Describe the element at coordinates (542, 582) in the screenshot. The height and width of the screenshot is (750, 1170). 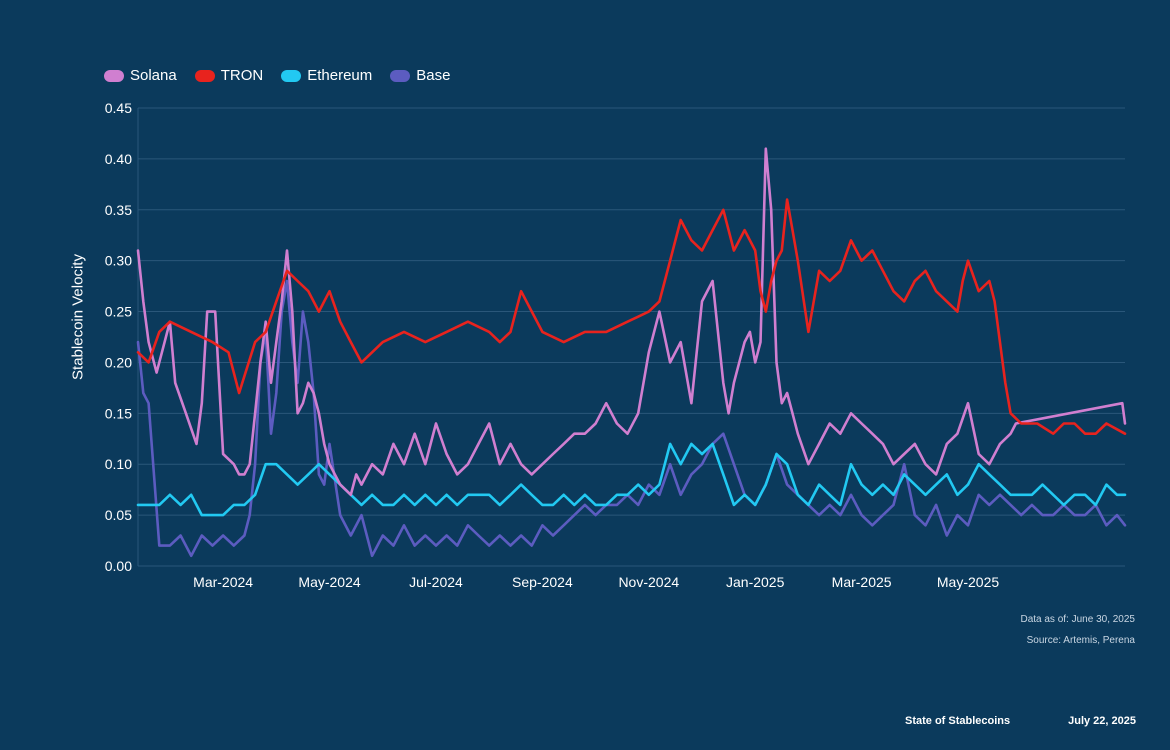
I see `x-tick-label: Sep-2024` at that location.